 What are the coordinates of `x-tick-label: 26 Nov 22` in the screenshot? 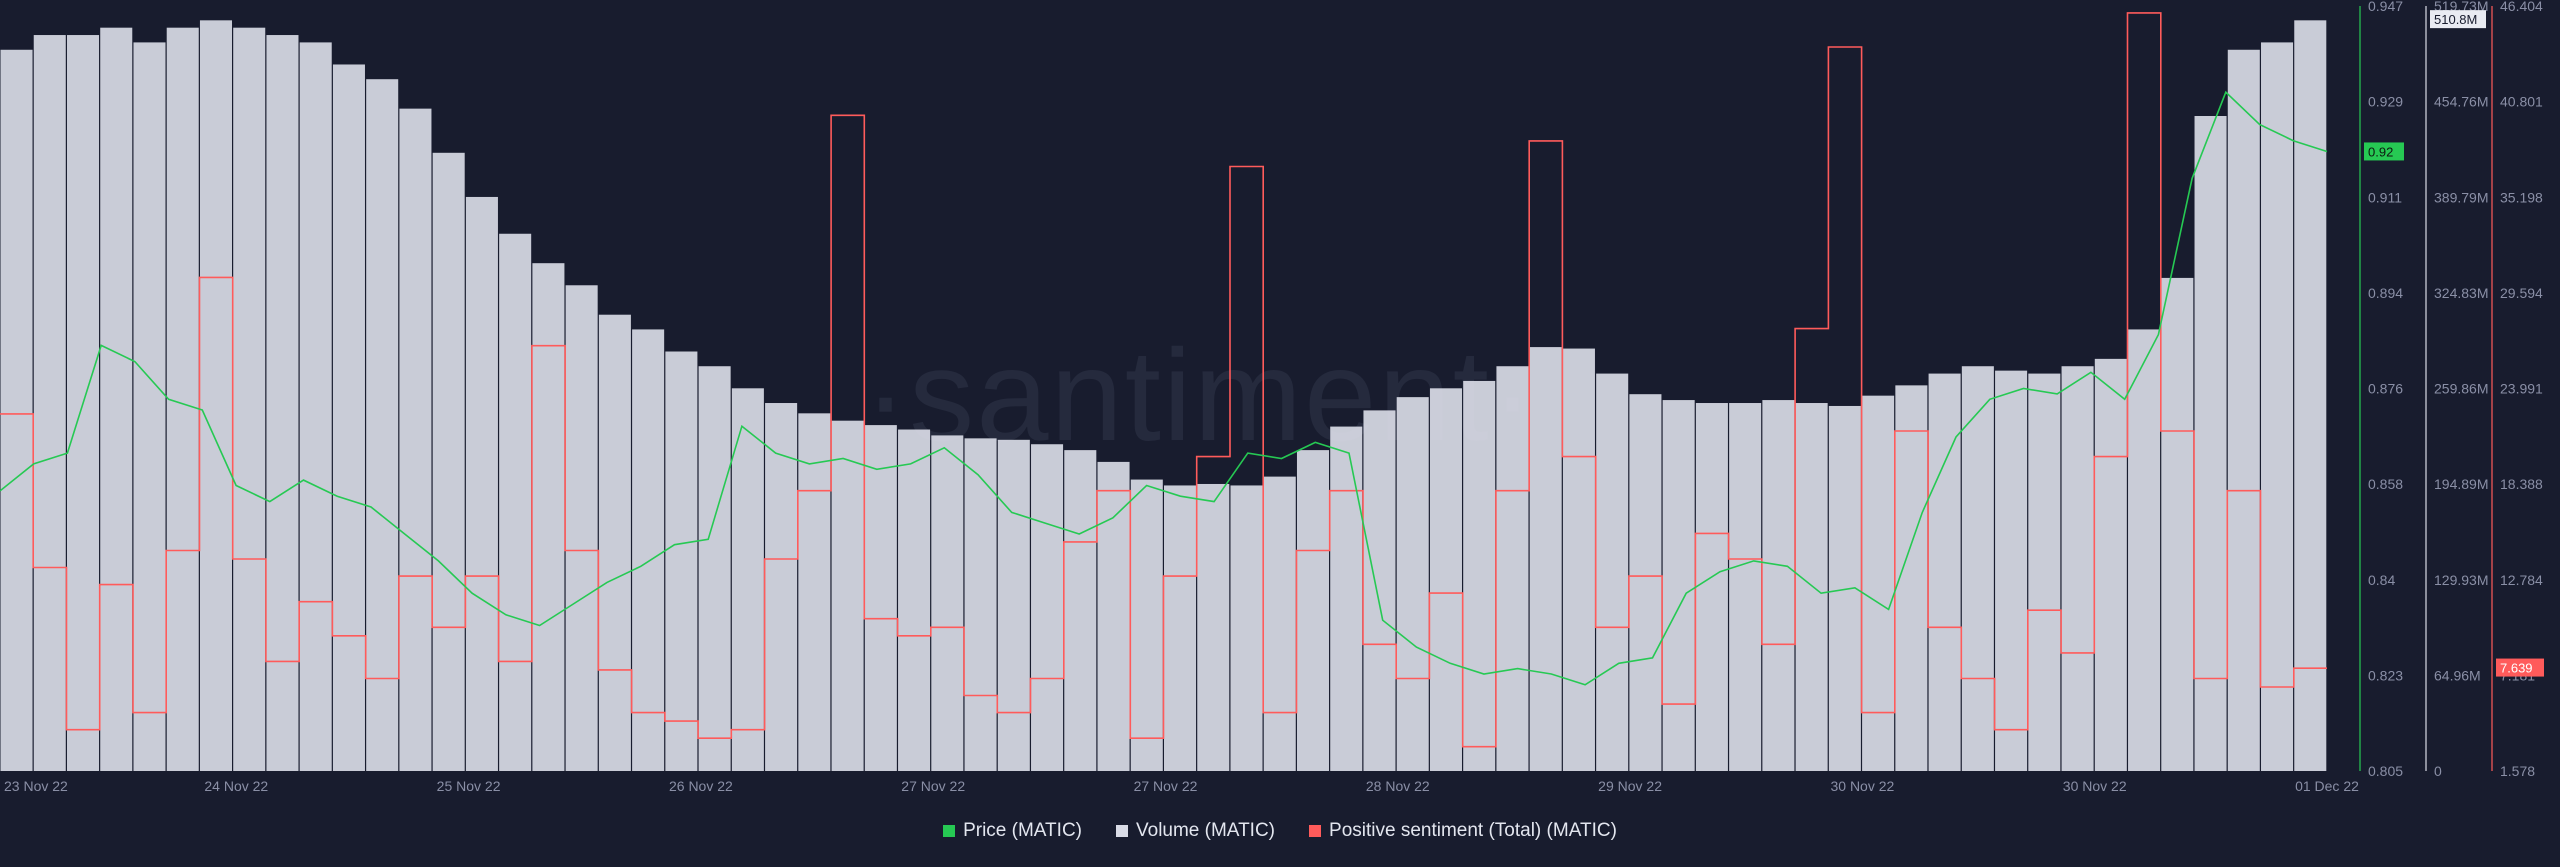 It's located at (701, 786).